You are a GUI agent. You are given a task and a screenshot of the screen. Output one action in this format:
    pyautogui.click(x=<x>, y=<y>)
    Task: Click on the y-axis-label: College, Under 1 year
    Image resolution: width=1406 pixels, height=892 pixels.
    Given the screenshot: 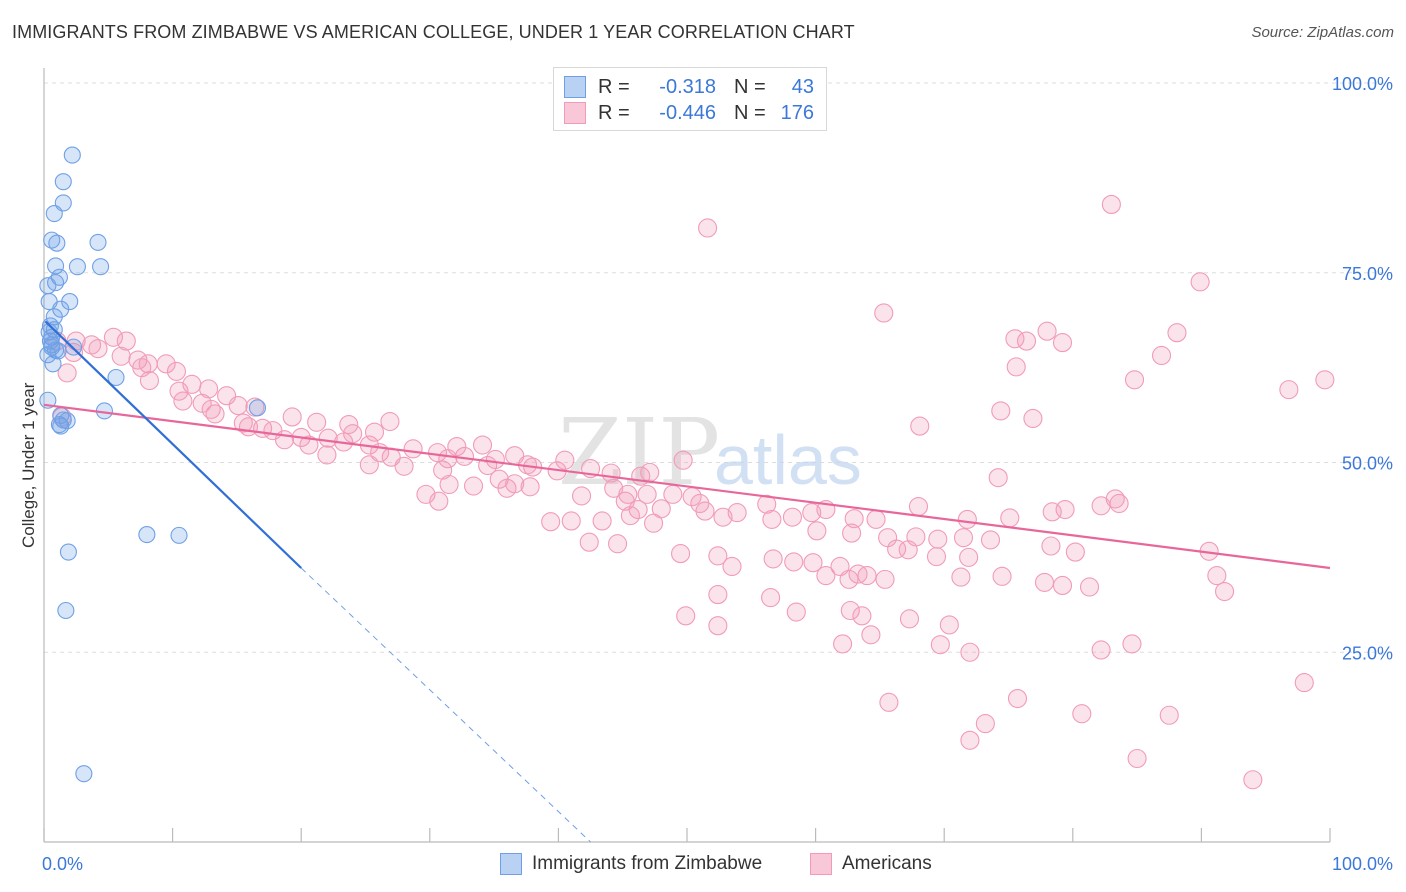 What is the action you would take?
    pyautogui.click(x=28, y=465)
    